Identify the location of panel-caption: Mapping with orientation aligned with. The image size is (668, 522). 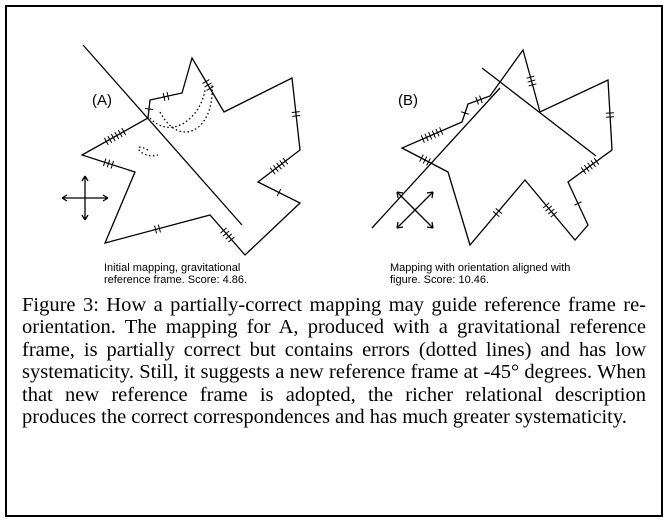
(480, 268).